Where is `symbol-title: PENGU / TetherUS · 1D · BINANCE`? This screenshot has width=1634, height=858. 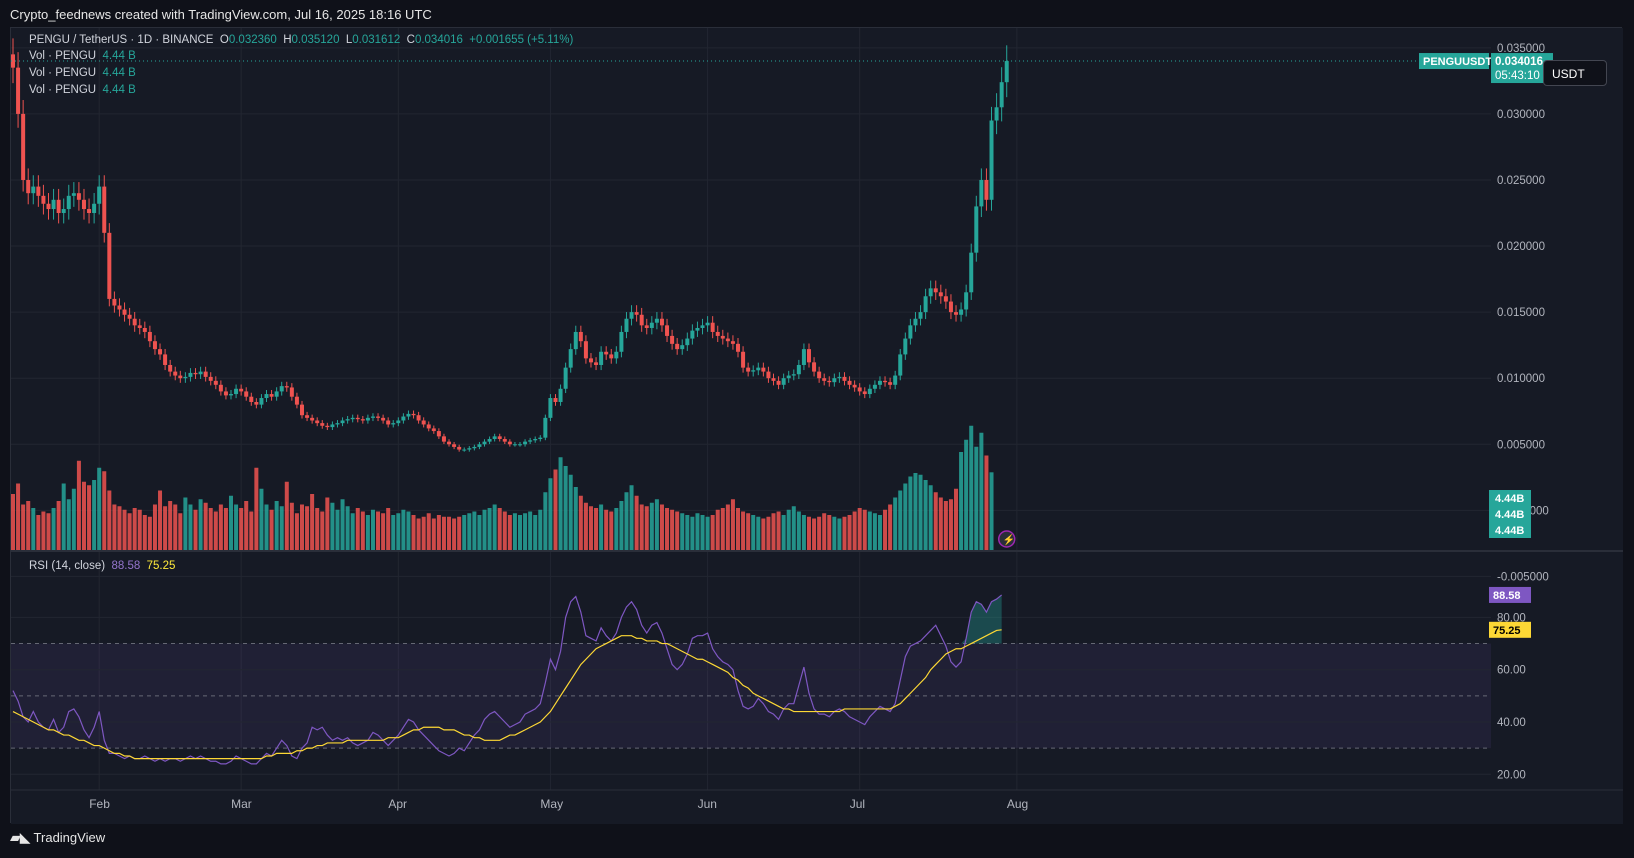
symbol-title: PENGU / TetherUS · 1D · BINANCE is located at coordinates (121, 40).